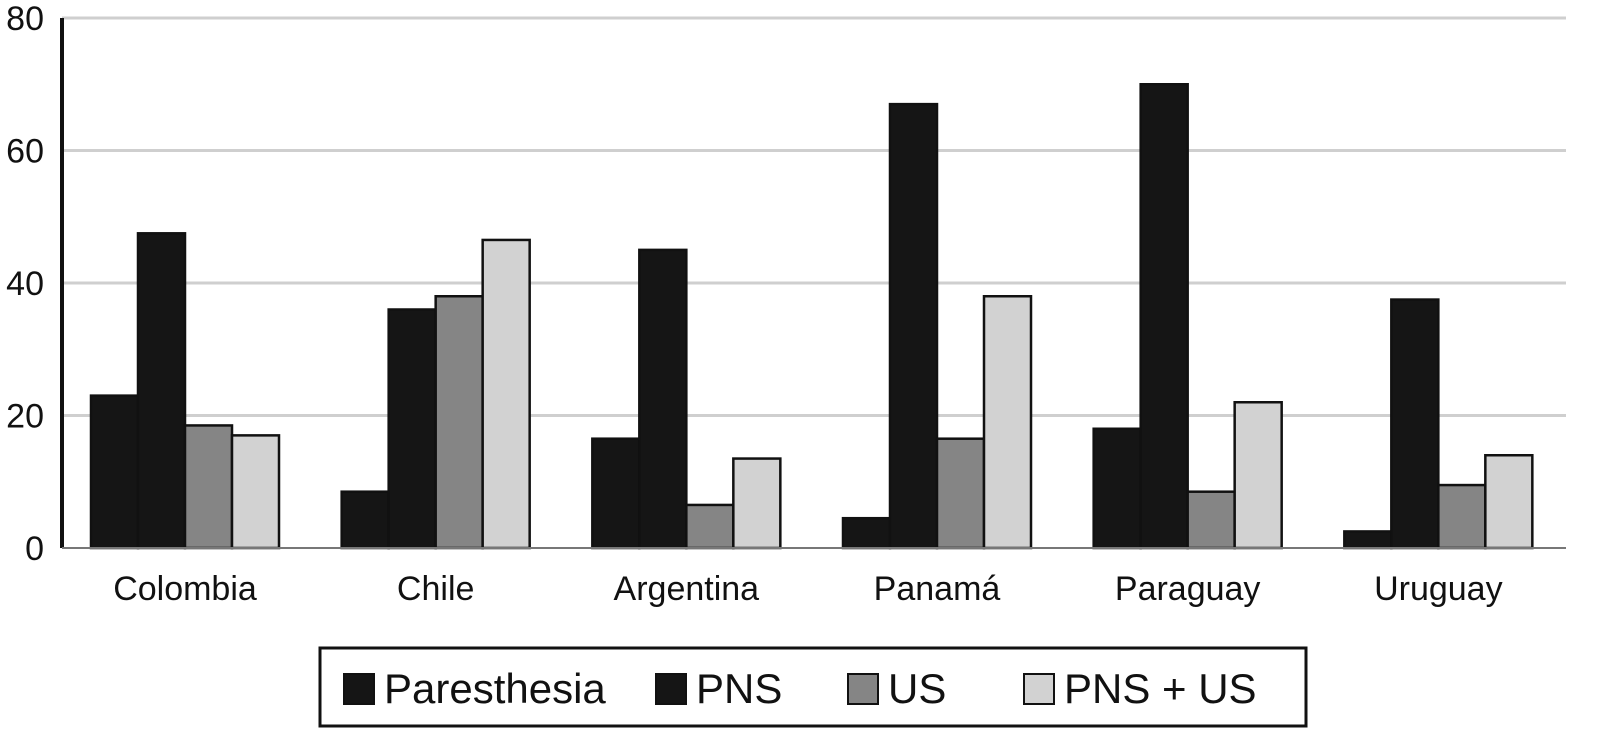 The height and width of the screenshot is (751, 1623). Describe the element at coordinates (255, 492) in the screenshot. I see `bar-colombia-pns-us` at that location.